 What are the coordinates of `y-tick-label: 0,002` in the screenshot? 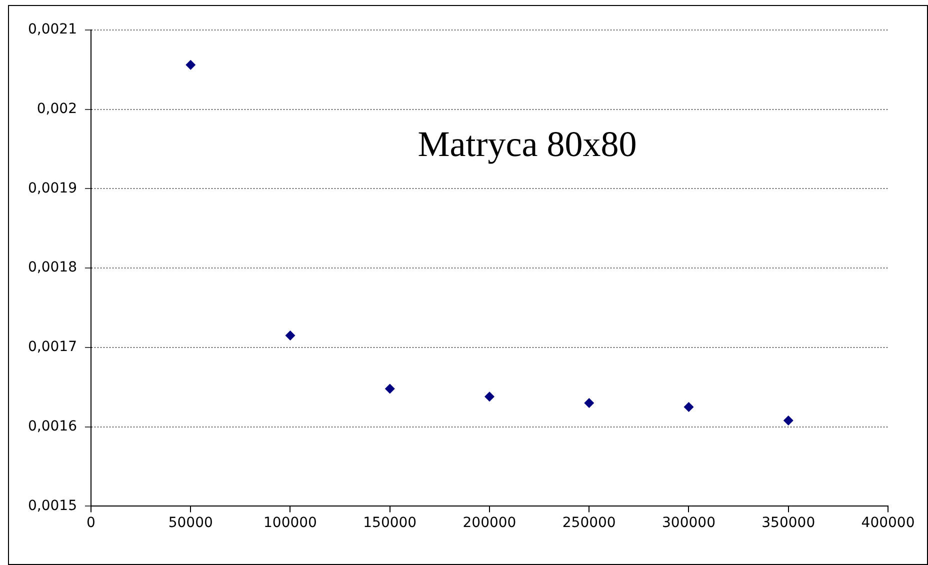 It's located at (56, 109).